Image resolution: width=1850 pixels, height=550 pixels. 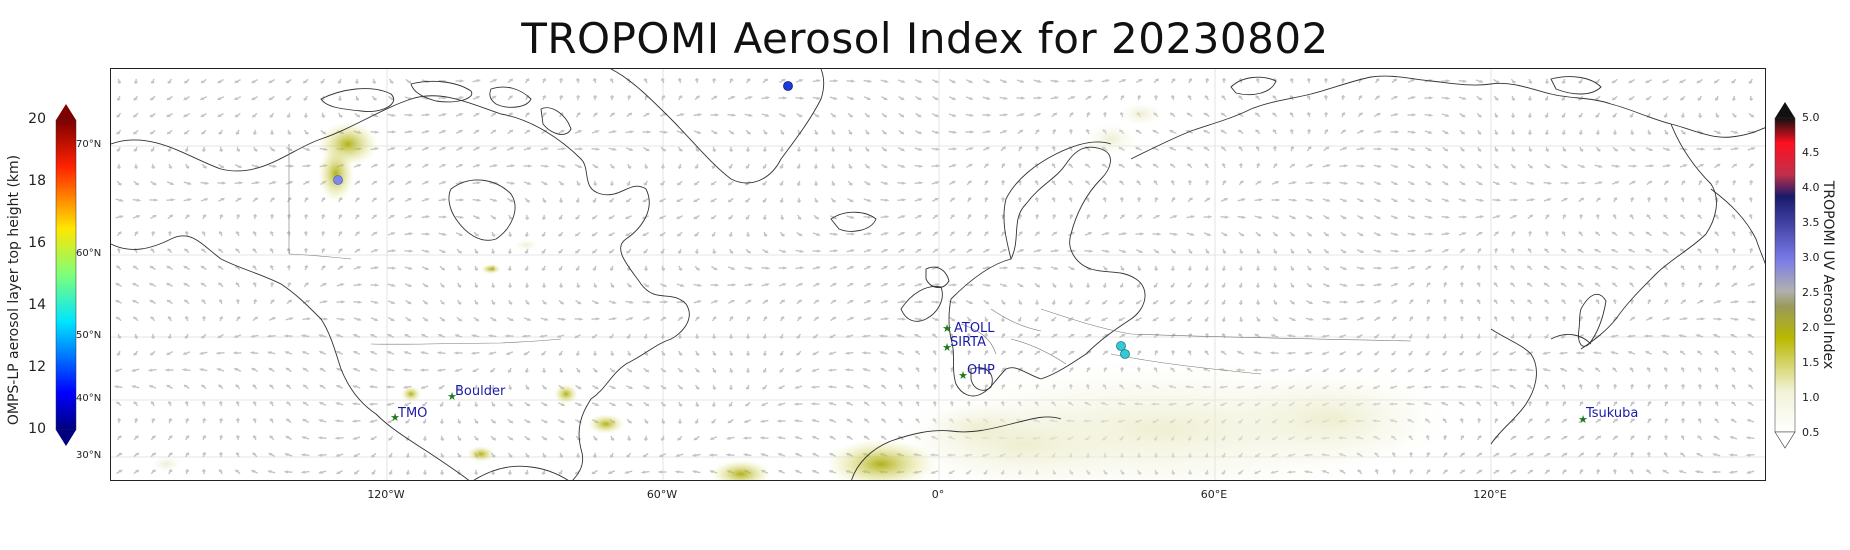 What do you see at coordinates (1811, 257) in the screenshot?
I see `tropomi-tick: 3.0` at bounding box center [1811, 257].